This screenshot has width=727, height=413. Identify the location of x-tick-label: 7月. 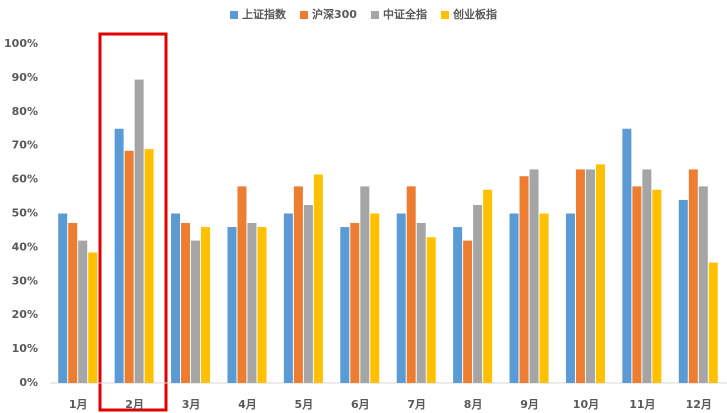
(416, 404).